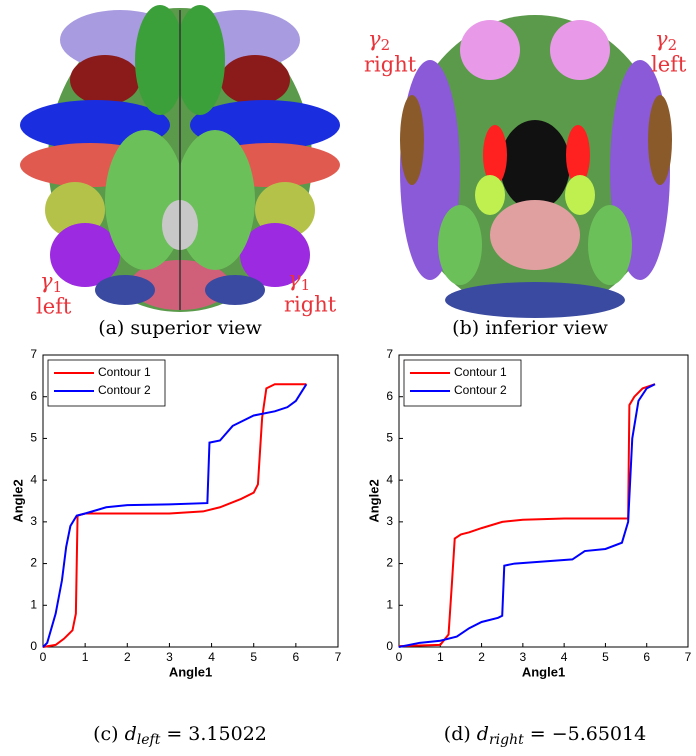 The image size is (696, 756). Describe the element at coordinates (149, 740) in the screenshot. I see `caption-subscript: left` at that location.